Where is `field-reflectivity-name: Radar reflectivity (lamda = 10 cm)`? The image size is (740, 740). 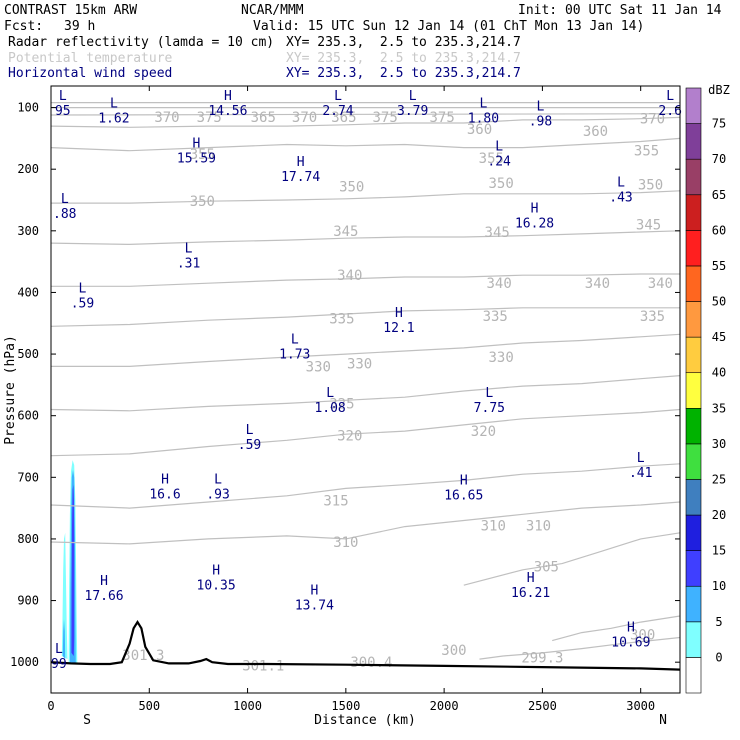
field-reflectivity-name: Radar reflectivity (lamda = 10 cm) is located at coordinates (141, 42).